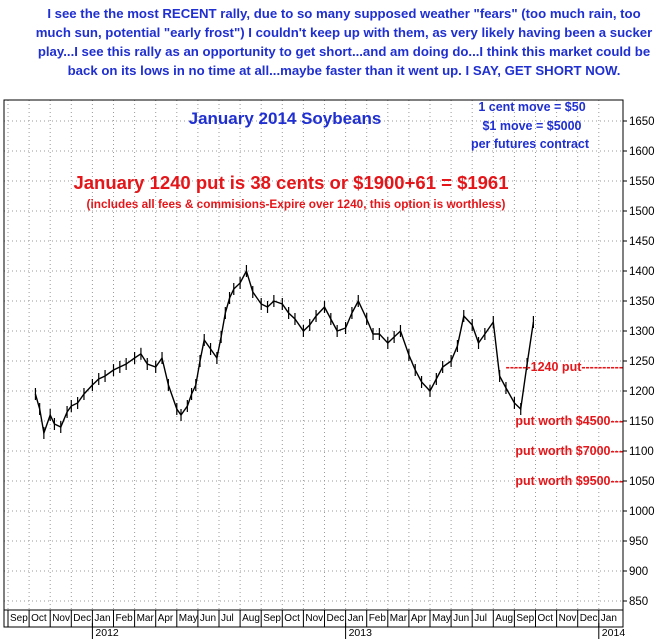  Describe the element at coordinates (642, 512) in the screenshot. I see `y-tick-label: 1000` at that location.